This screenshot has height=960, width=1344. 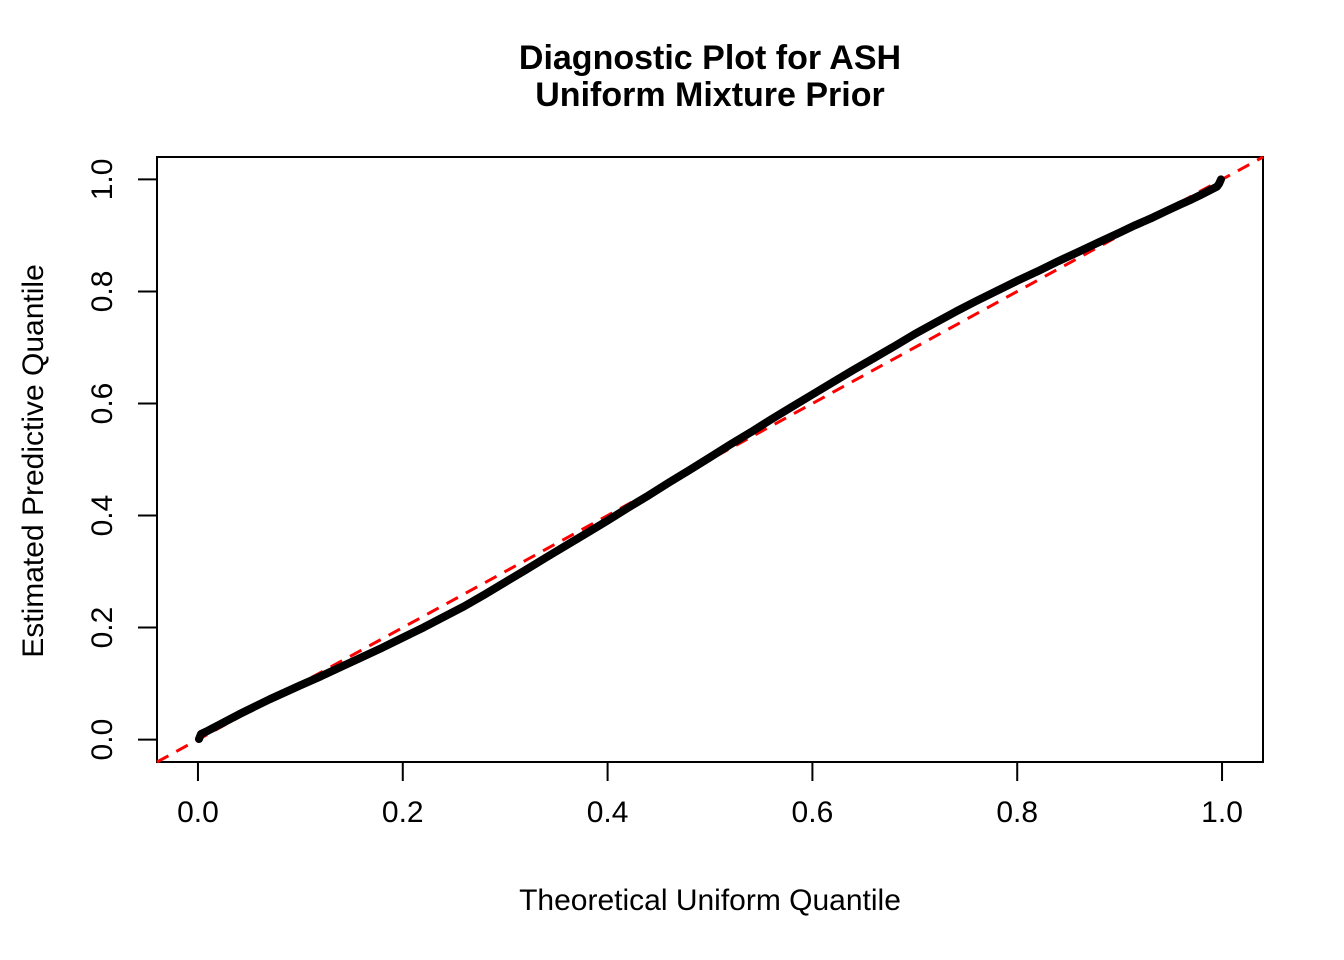 What do you see at coordinates (102, 404) in the screenshot?
I see `y-tick-label: 0.6` at bounding box center [102, 404].